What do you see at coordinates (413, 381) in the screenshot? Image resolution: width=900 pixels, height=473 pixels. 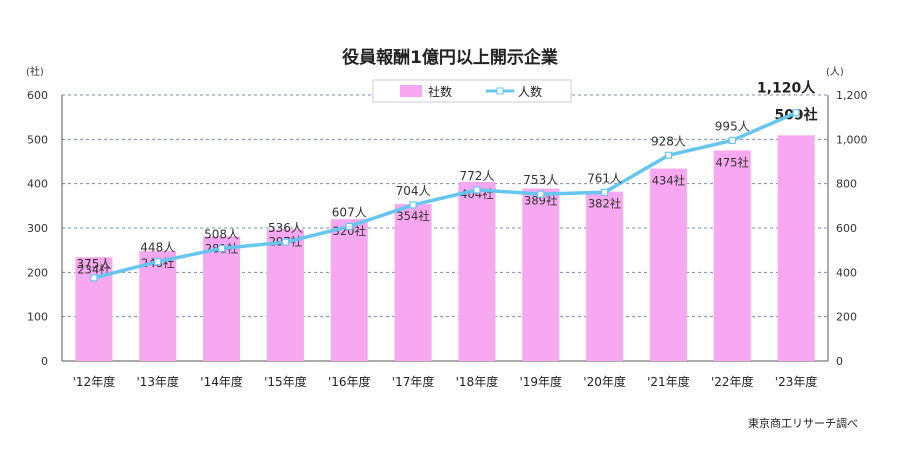 I see `category-label: '17年度` at bounding box center [413, 381].